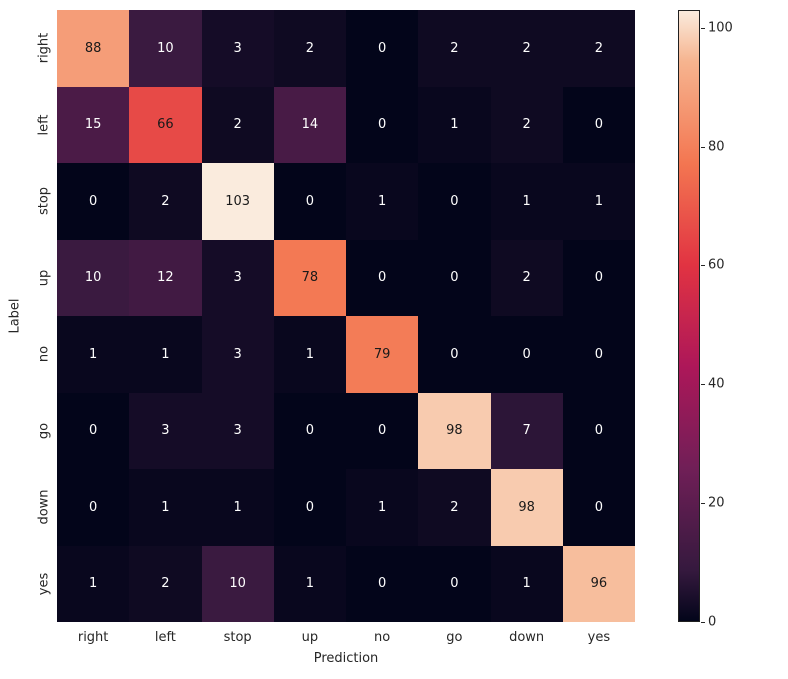  Describe the element at coordinates (382, 637) in the screenshot. I see `x-tick-label: no` at that location.